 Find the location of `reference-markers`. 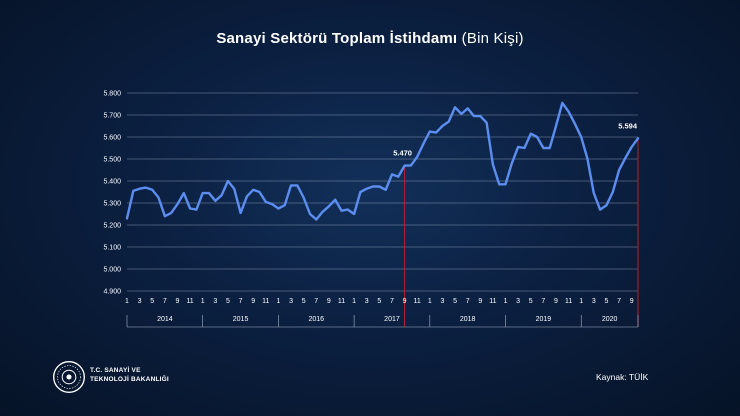

reference-markers is located at coordinates (521, 232).